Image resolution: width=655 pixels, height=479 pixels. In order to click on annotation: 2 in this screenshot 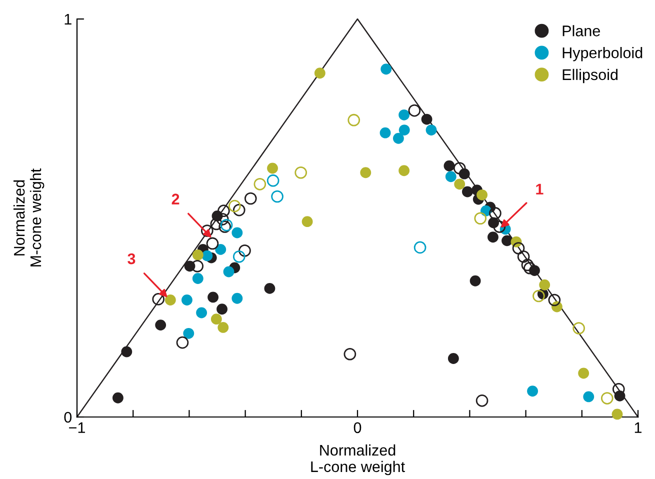, I will do `click(176, 199)`.